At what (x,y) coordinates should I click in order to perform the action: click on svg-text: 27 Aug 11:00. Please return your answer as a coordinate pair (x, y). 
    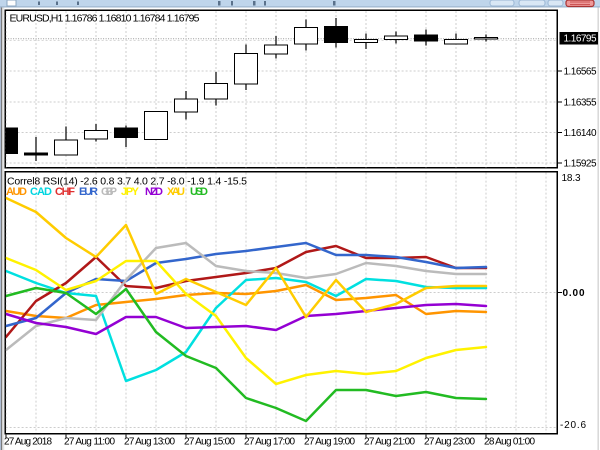
    Looking at the image, I should click on (89, 442).